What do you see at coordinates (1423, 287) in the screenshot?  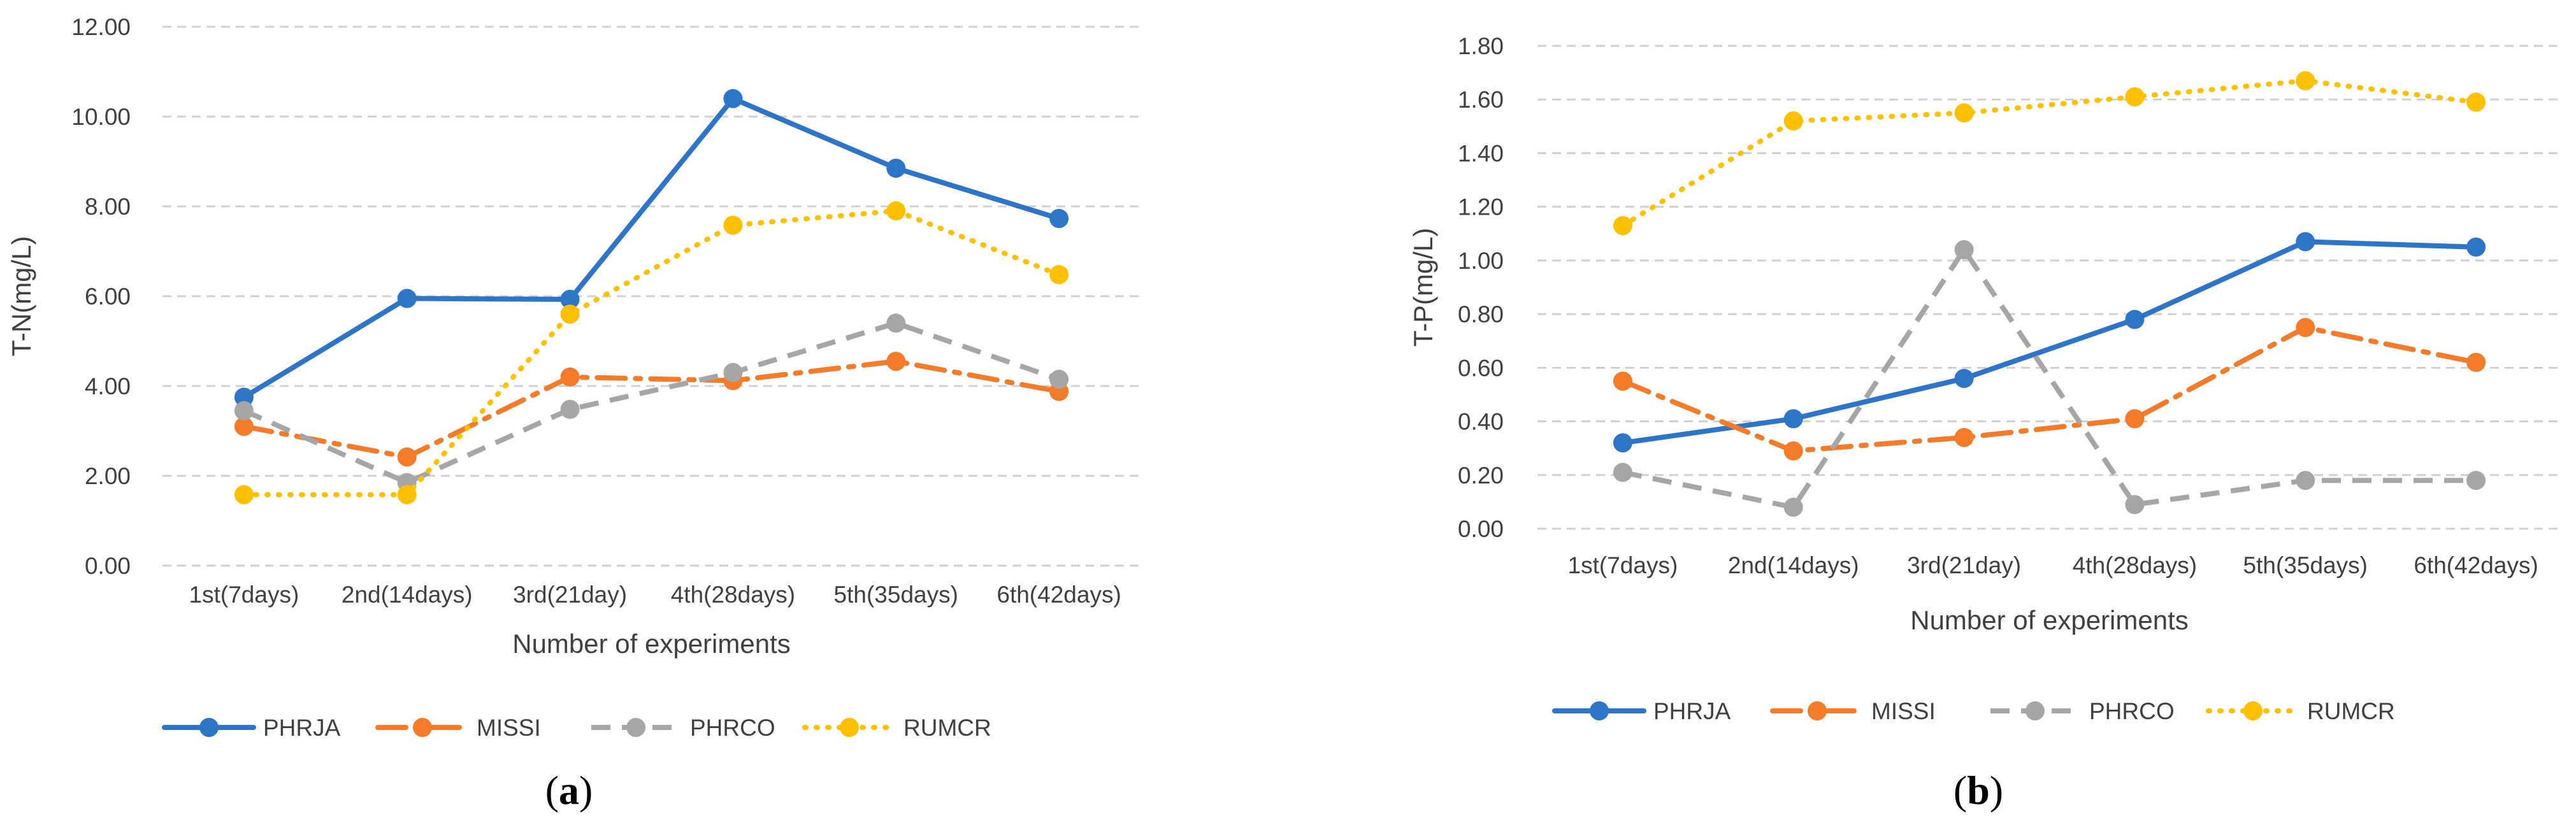 I see `y-axis-title: T-P(mg/L)` at bounding box center [1423, 287].